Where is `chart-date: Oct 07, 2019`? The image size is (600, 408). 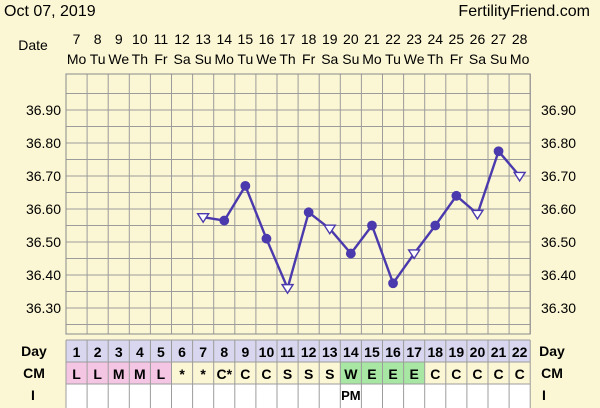
chart-date: Oct 07, 2019 is located at coordinates (50, 11).